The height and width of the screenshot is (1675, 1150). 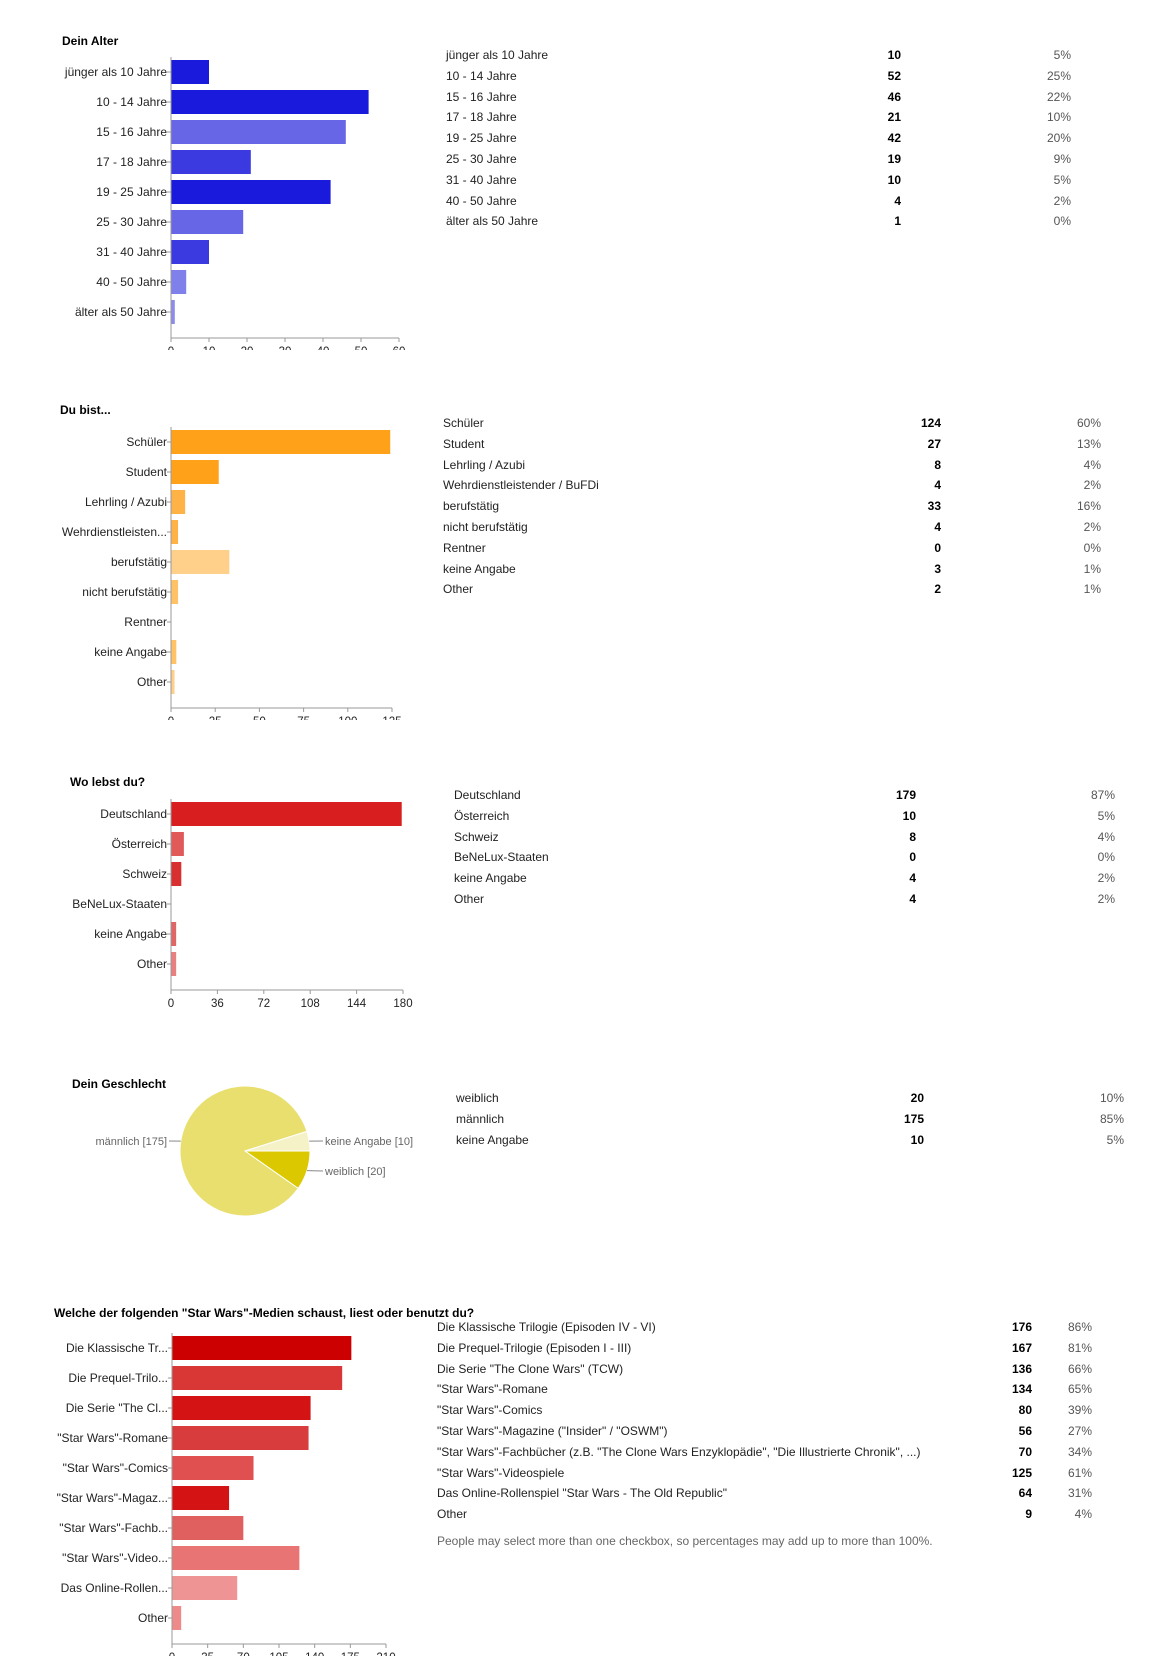 I want to click on stats-row: Other 9 4%, so click(x=777, y=1517).